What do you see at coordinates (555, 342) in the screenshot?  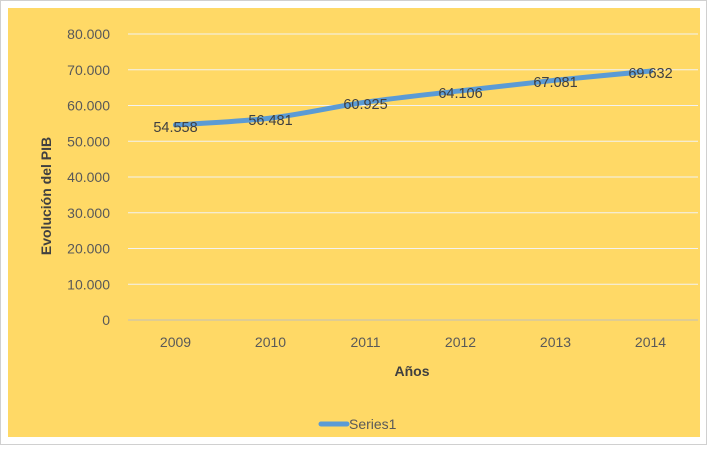 I see `x-tick-label: 2013` at bounding box center [555, 342].